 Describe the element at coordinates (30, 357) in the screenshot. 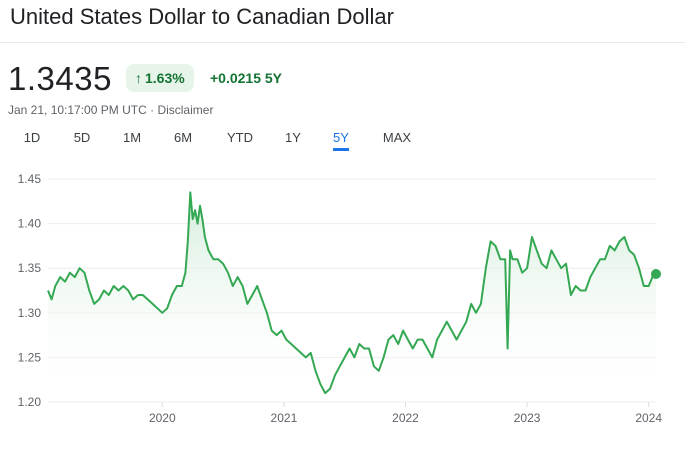

I see `y-tick-label: 1.25` at that location.